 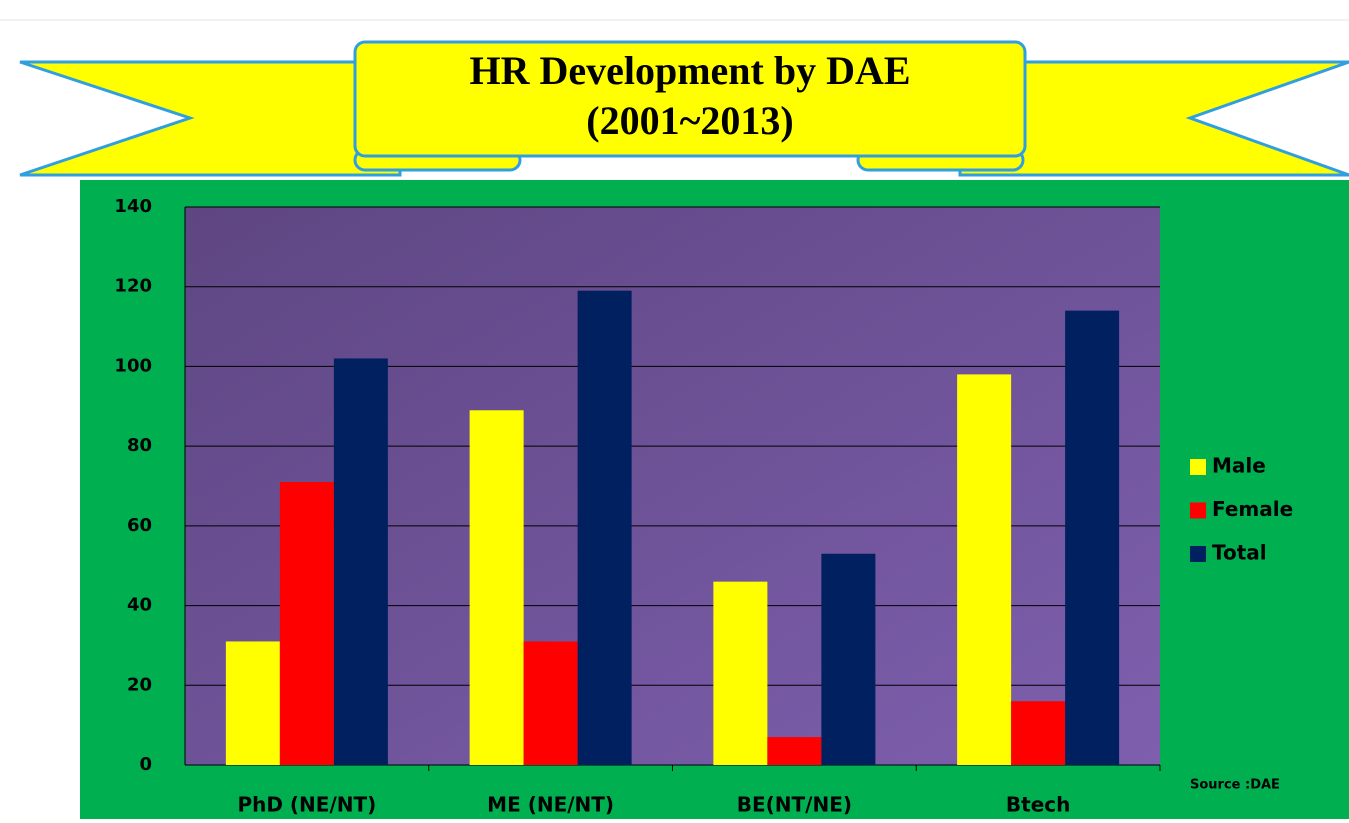 I want to click on y-tick-label: 80, so click(x=139, y=445).